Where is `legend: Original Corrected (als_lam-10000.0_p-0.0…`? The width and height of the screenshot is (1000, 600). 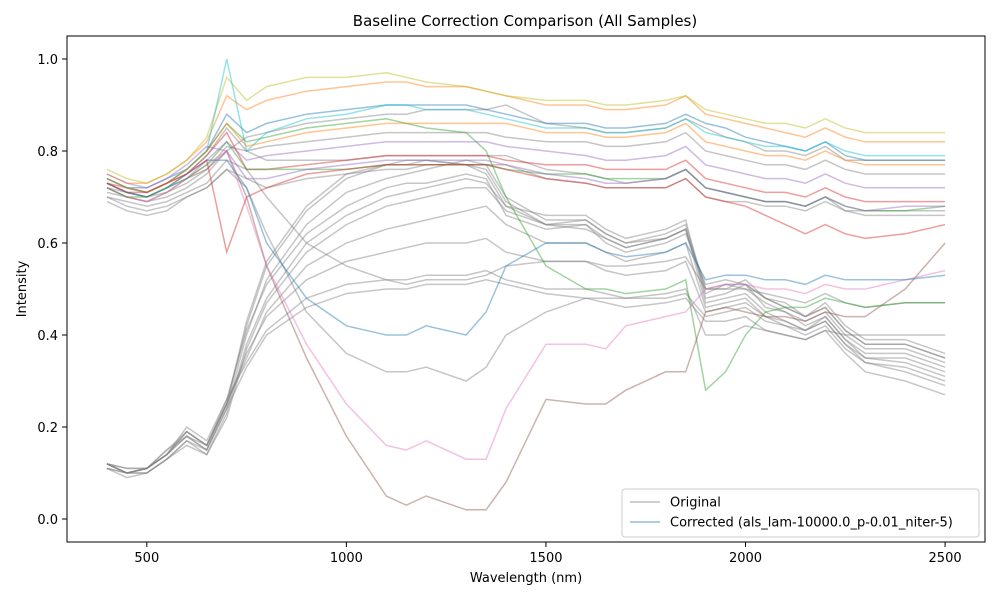
legend: Original Corrected (als_lam-10000.0_p-0.0… is located at coordinates (800, 513).